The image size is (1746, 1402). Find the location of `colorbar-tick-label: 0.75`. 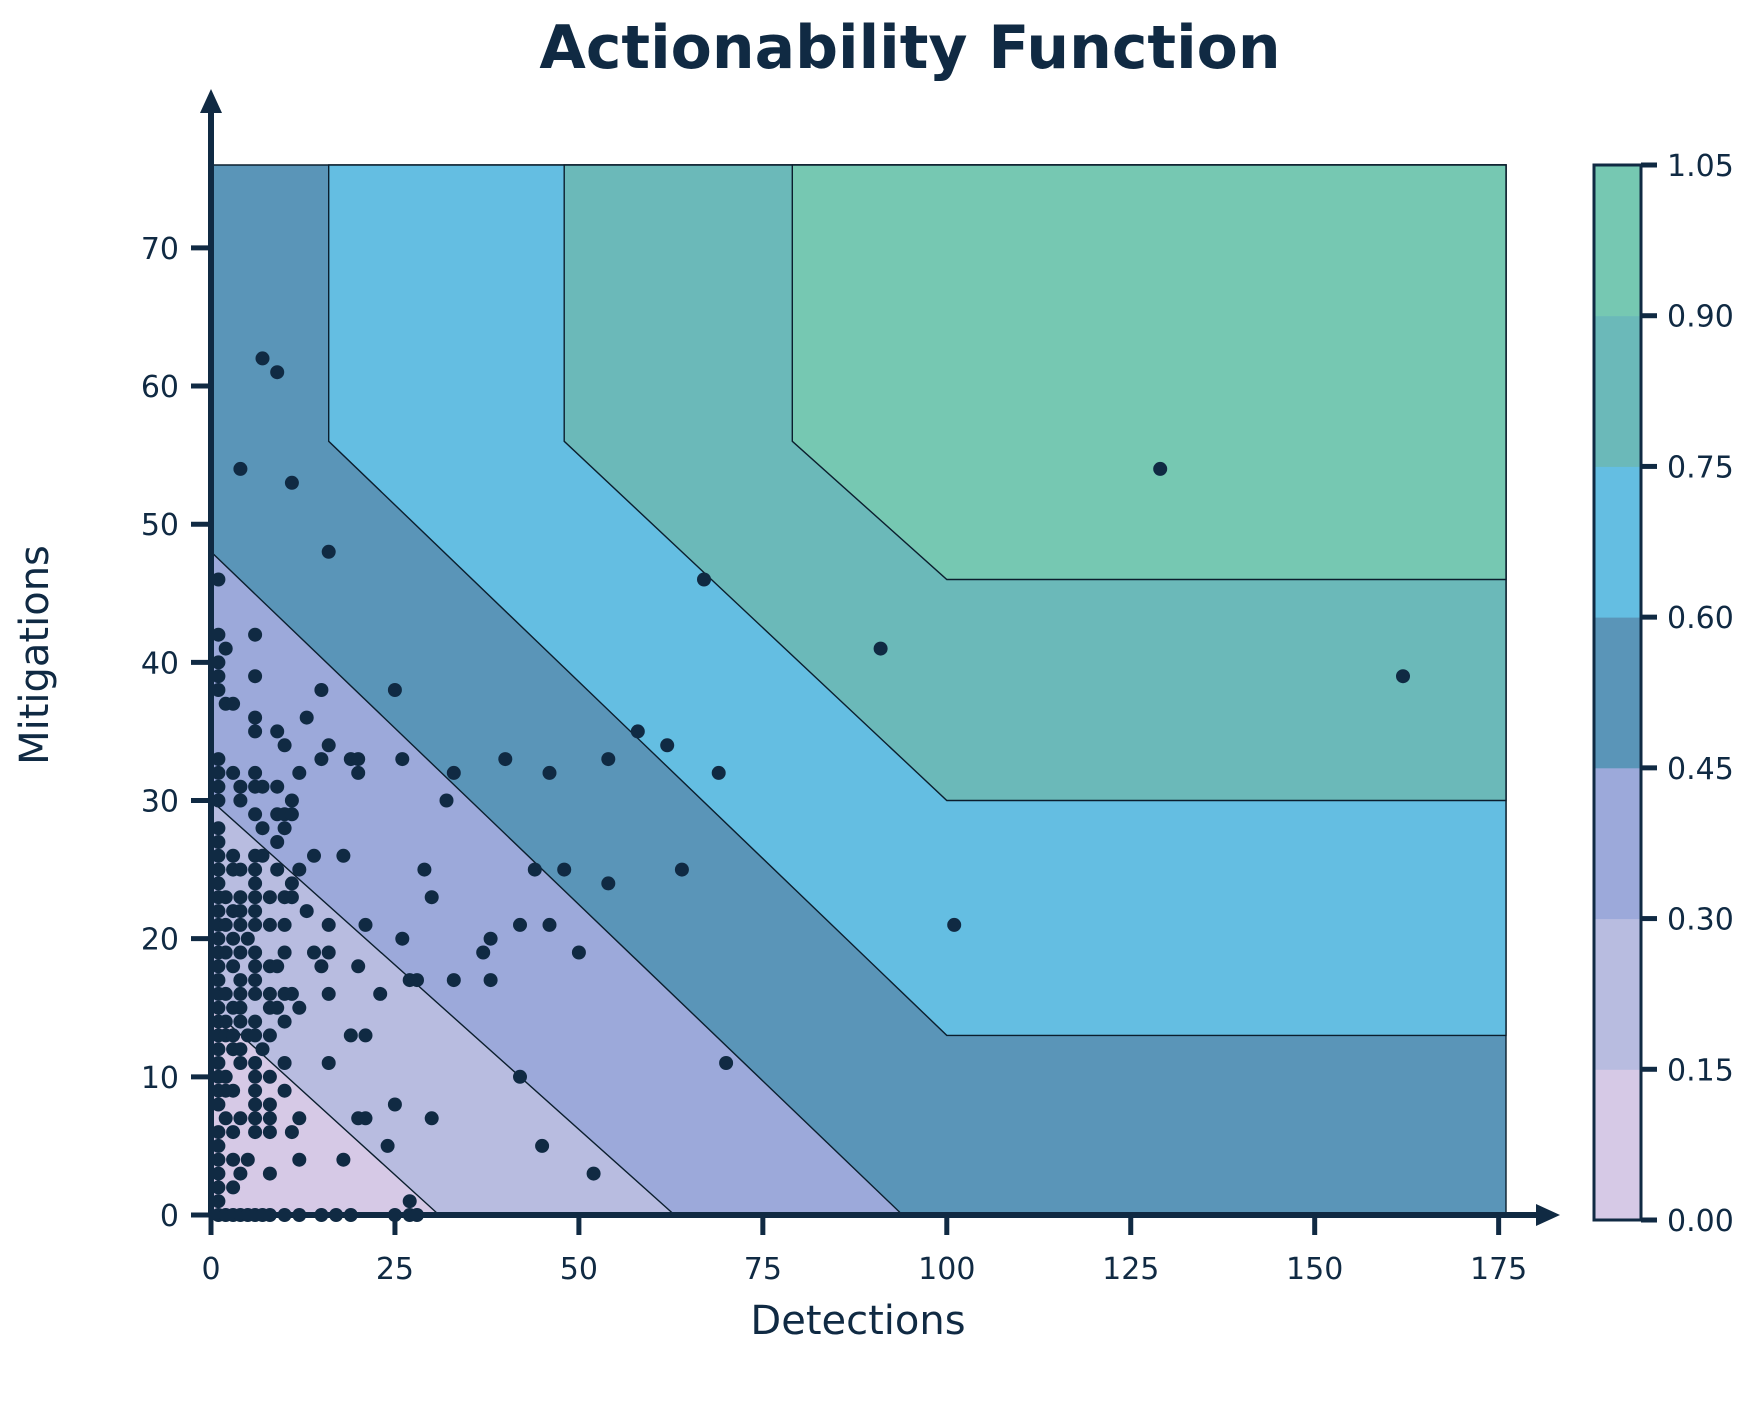

colorbar-tick-label: 0.75 is located at coordinates (1700, 467).